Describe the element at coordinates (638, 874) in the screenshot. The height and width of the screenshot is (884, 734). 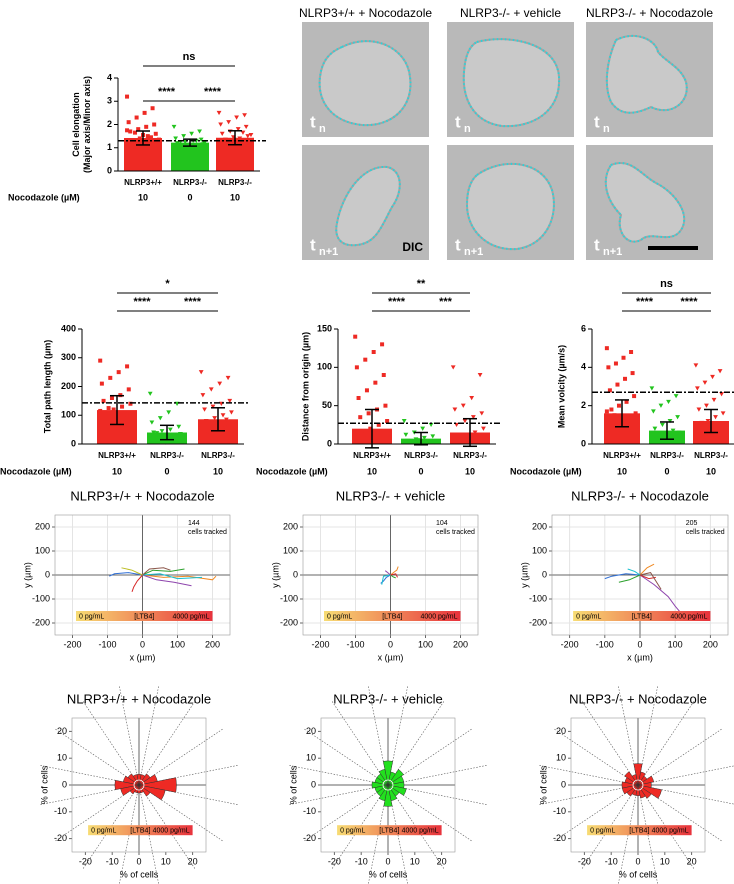
I see `x-axis-label: % of cells` at that location.